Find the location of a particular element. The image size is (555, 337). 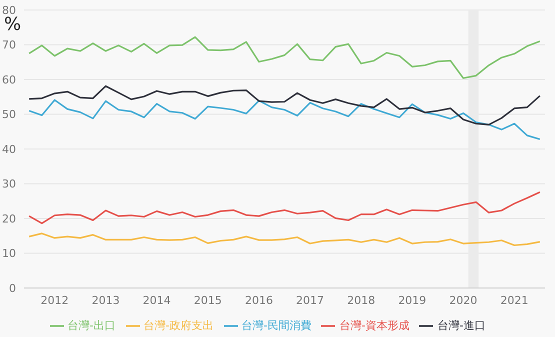

y-tick-label: 40 is located at coordinates (9, 149).